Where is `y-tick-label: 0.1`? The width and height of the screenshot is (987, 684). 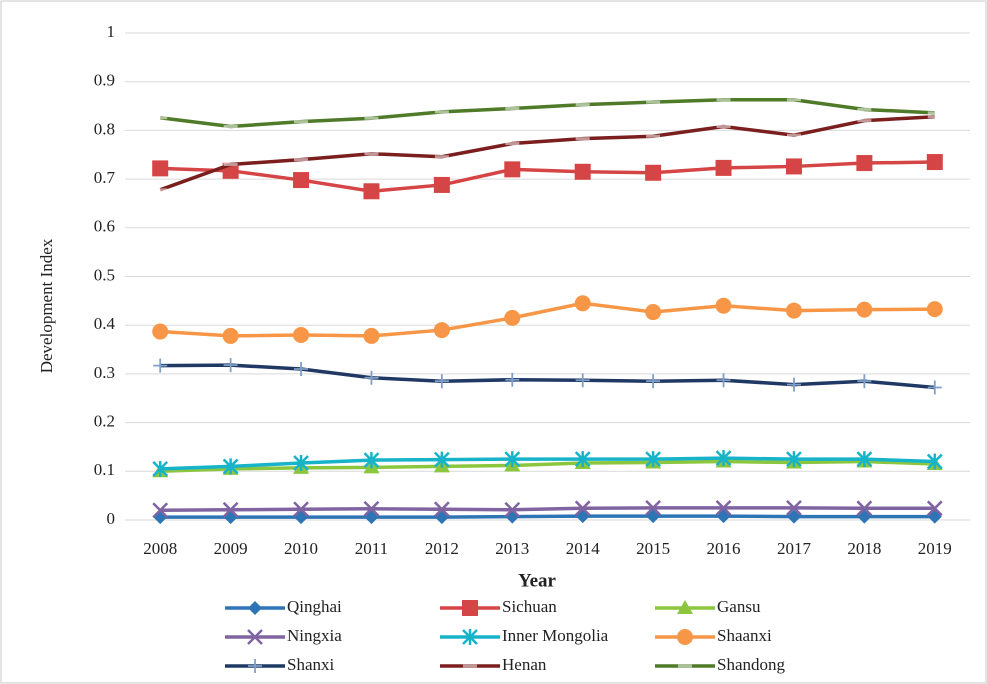 y-tick-label: 0.1 is located at coordinates (104, 469).